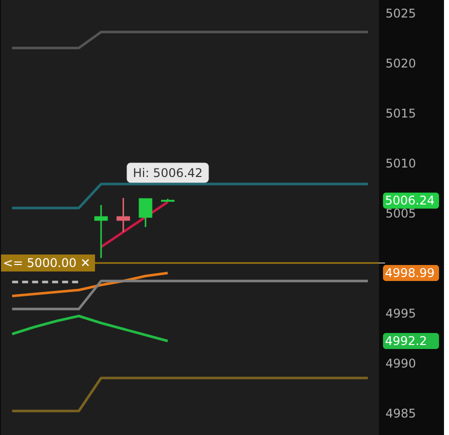 This screenshot has width=449, height=435. Describe the element at coordinates (406, 341) in the screenshot. I see `text: 4992.2` at that location.